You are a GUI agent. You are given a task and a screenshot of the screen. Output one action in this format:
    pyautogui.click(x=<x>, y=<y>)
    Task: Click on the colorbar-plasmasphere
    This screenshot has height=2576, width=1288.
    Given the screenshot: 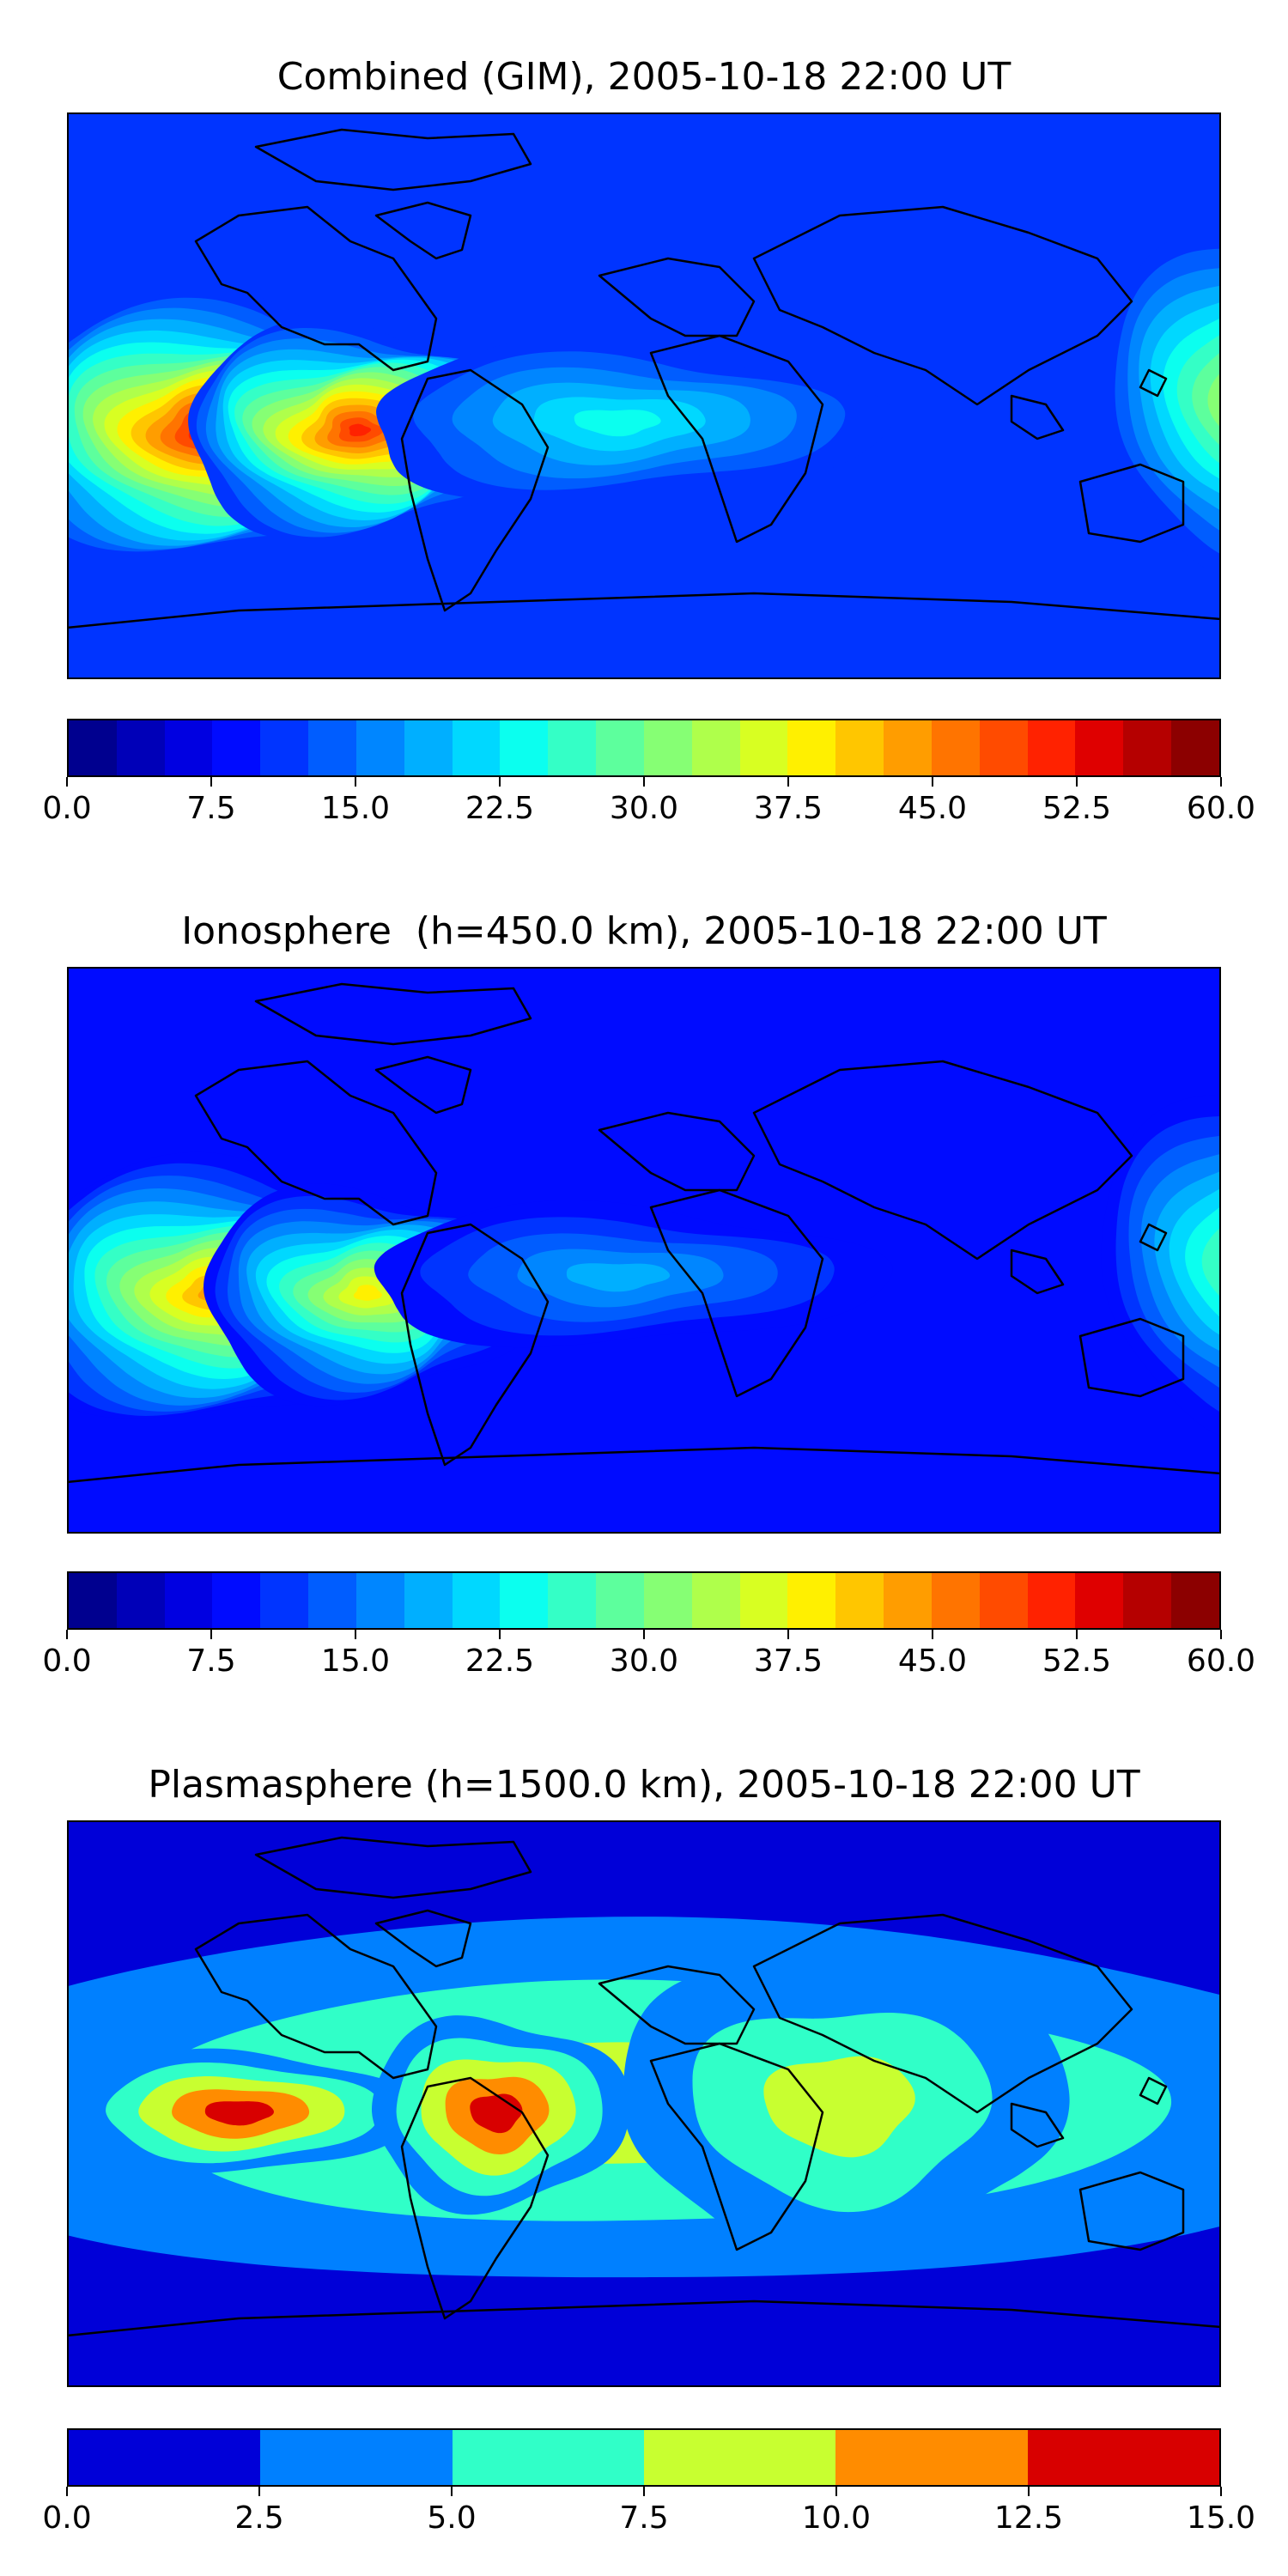 What is the action you would take?
    pyautogui.click(x=644, y=2457)
    